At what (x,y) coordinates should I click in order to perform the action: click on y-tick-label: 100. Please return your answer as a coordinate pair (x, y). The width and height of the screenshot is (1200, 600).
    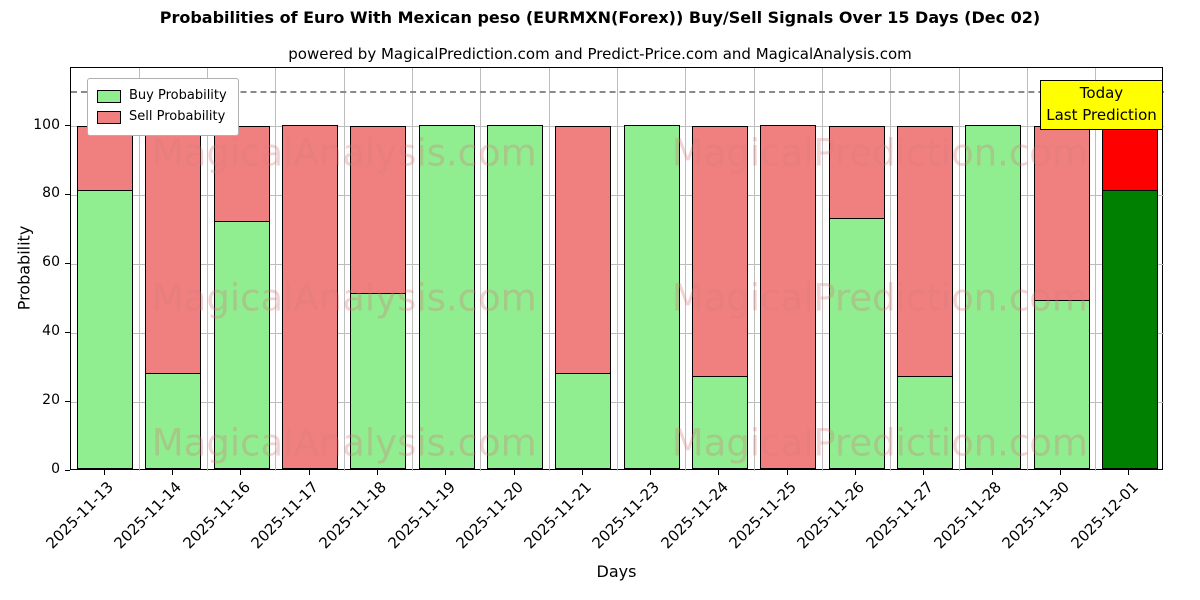
    Looking at the image, I should click on (46, 124).